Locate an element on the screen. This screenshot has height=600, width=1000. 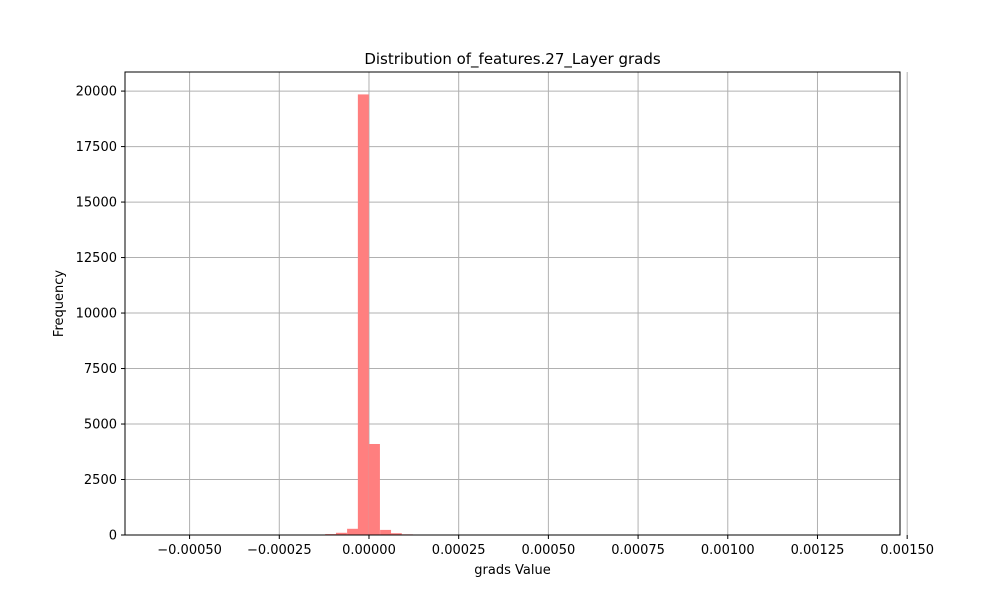
y-axis: 0 2500 5000 7500 10000 12500 15000 17500 20000 is located at coordinates (100, 314).